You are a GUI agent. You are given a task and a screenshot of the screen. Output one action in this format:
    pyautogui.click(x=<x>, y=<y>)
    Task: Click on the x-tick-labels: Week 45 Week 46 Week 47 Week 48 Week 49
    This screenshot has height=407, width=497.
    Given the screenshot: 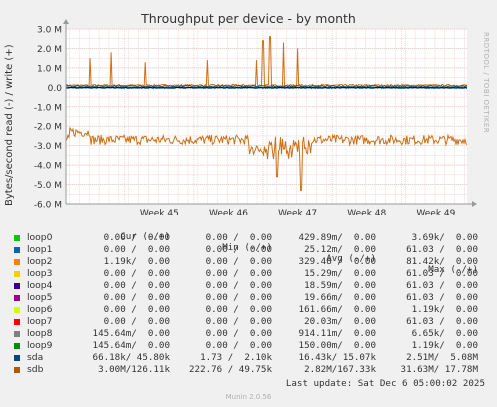 What is the action you would take?
    pyautogui.click(x=298, y=212)
    